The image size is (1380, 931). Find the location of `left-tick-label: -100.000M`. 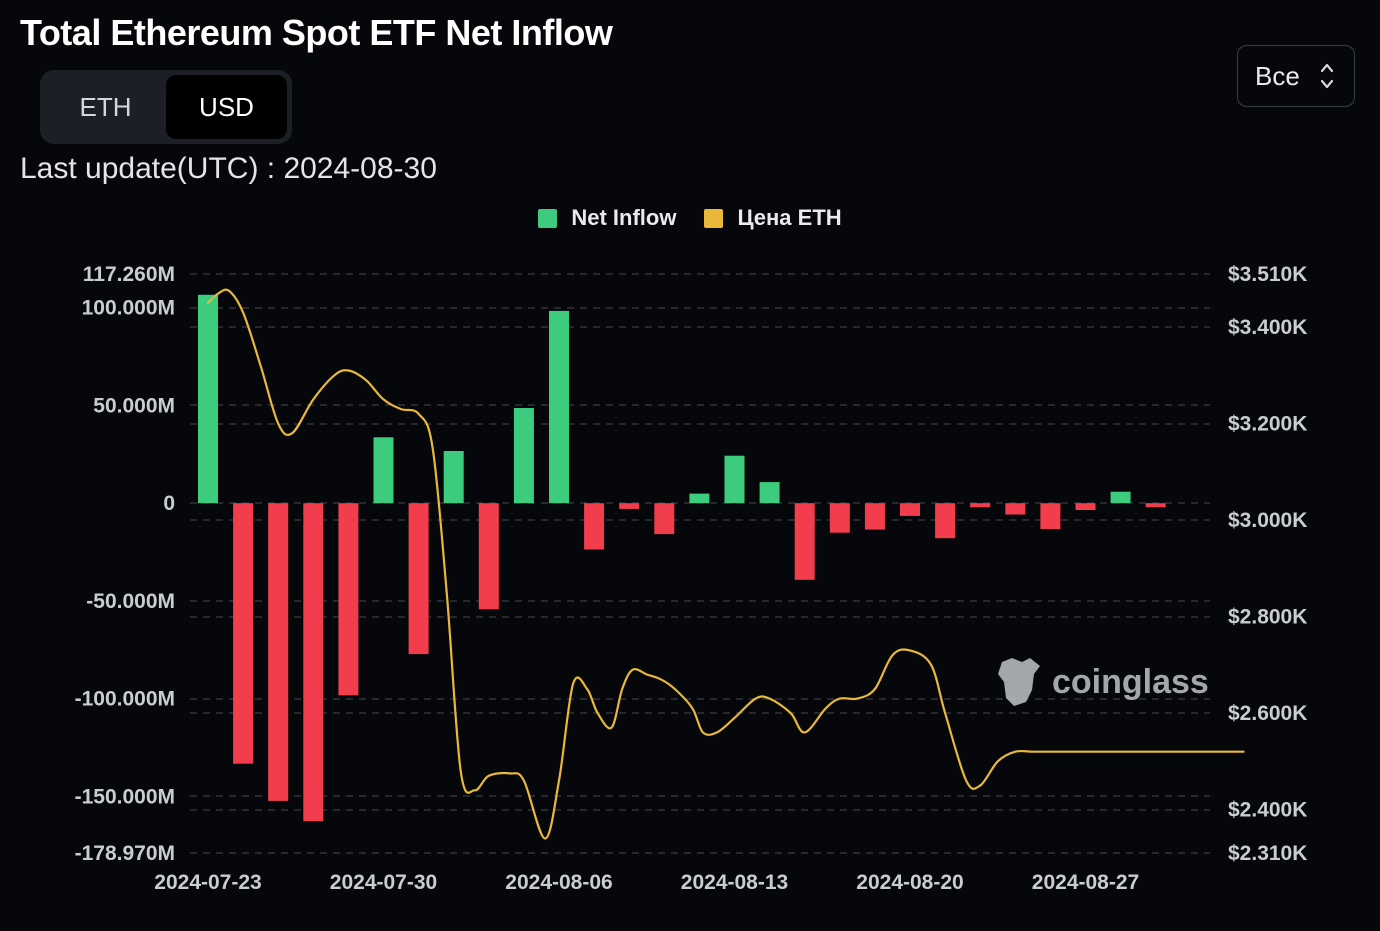

left-tick-label: -100.000M is located at coordinates (125, 699).